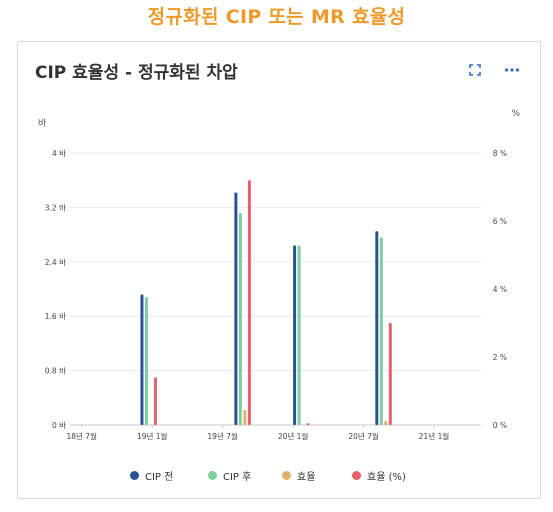 The image size is (553, 512). Describe the element at coordinates (500, 425) in the screenshot. I see `y-right-tick-label: 0 %` at that location.